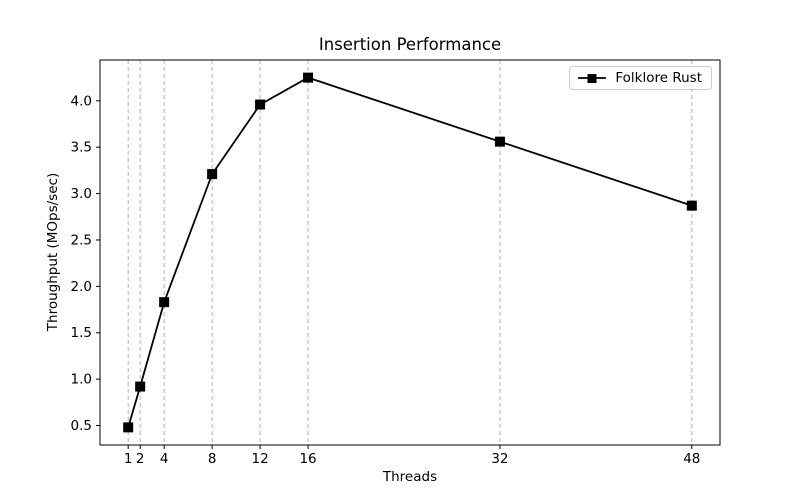  What do you see at coordinates (81, 194) in the screenshot?
I see `y-tick-label: 3.0` at bounding box center [81, 194].